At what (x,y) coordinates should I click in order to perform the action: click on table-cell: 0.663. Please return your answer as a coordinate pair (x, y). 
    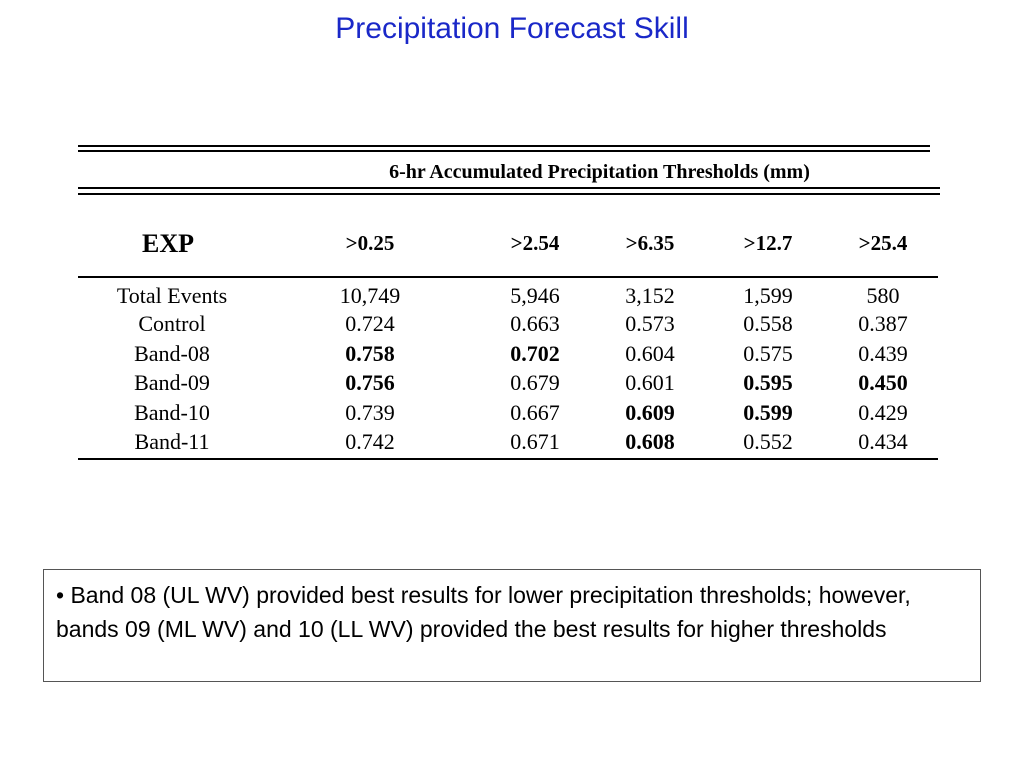
    Looking at the image, I should click on (535, 323).